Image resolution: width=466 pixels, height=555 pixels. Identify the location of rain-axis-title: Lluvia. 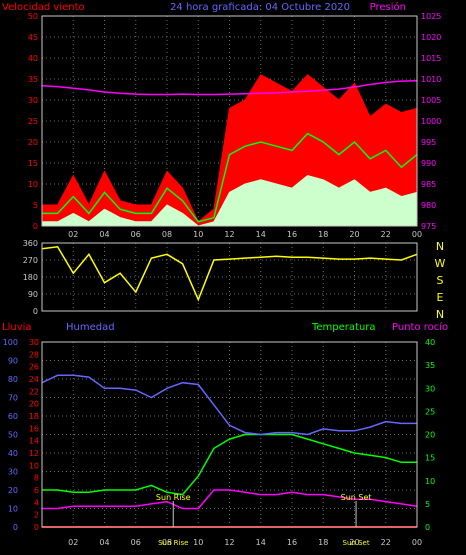
(17, 327).